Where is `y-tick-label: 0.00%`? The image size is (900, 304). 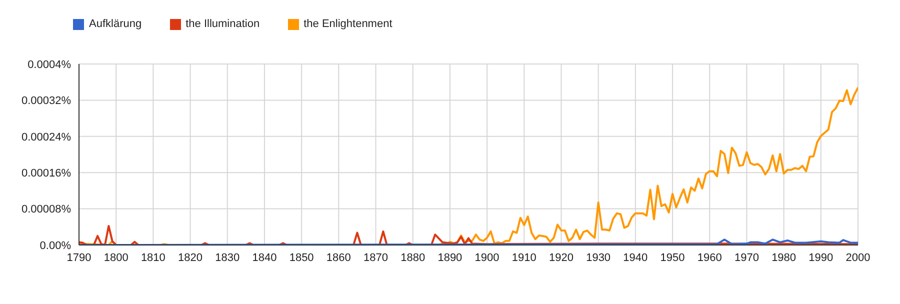
y-tick-label: 0.00% is located at coordinates (56, 246).